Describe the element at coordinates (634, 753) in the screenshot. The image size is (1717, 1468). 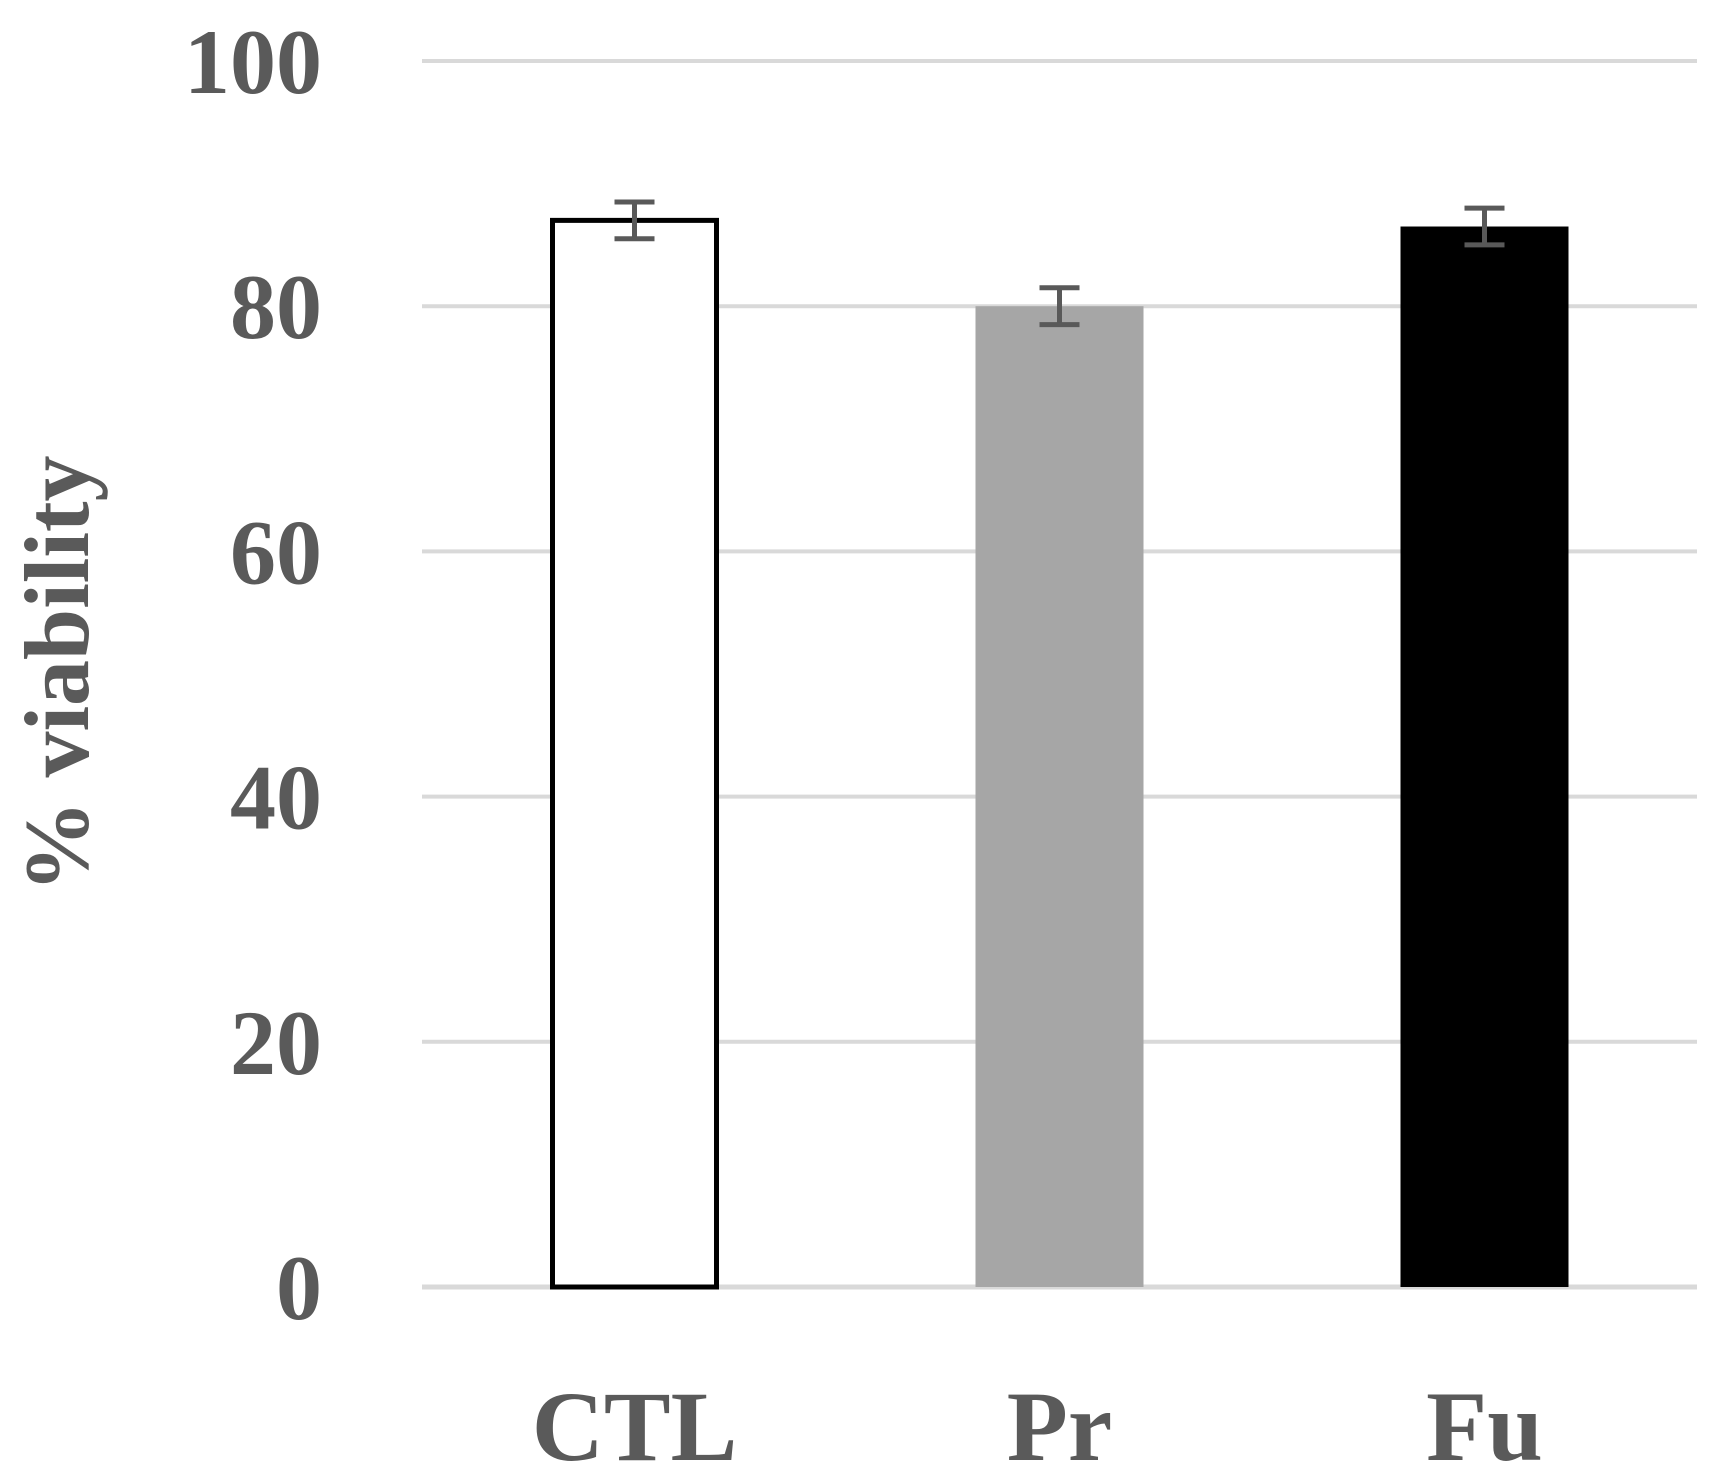
I see `bar-ctl` at that location.